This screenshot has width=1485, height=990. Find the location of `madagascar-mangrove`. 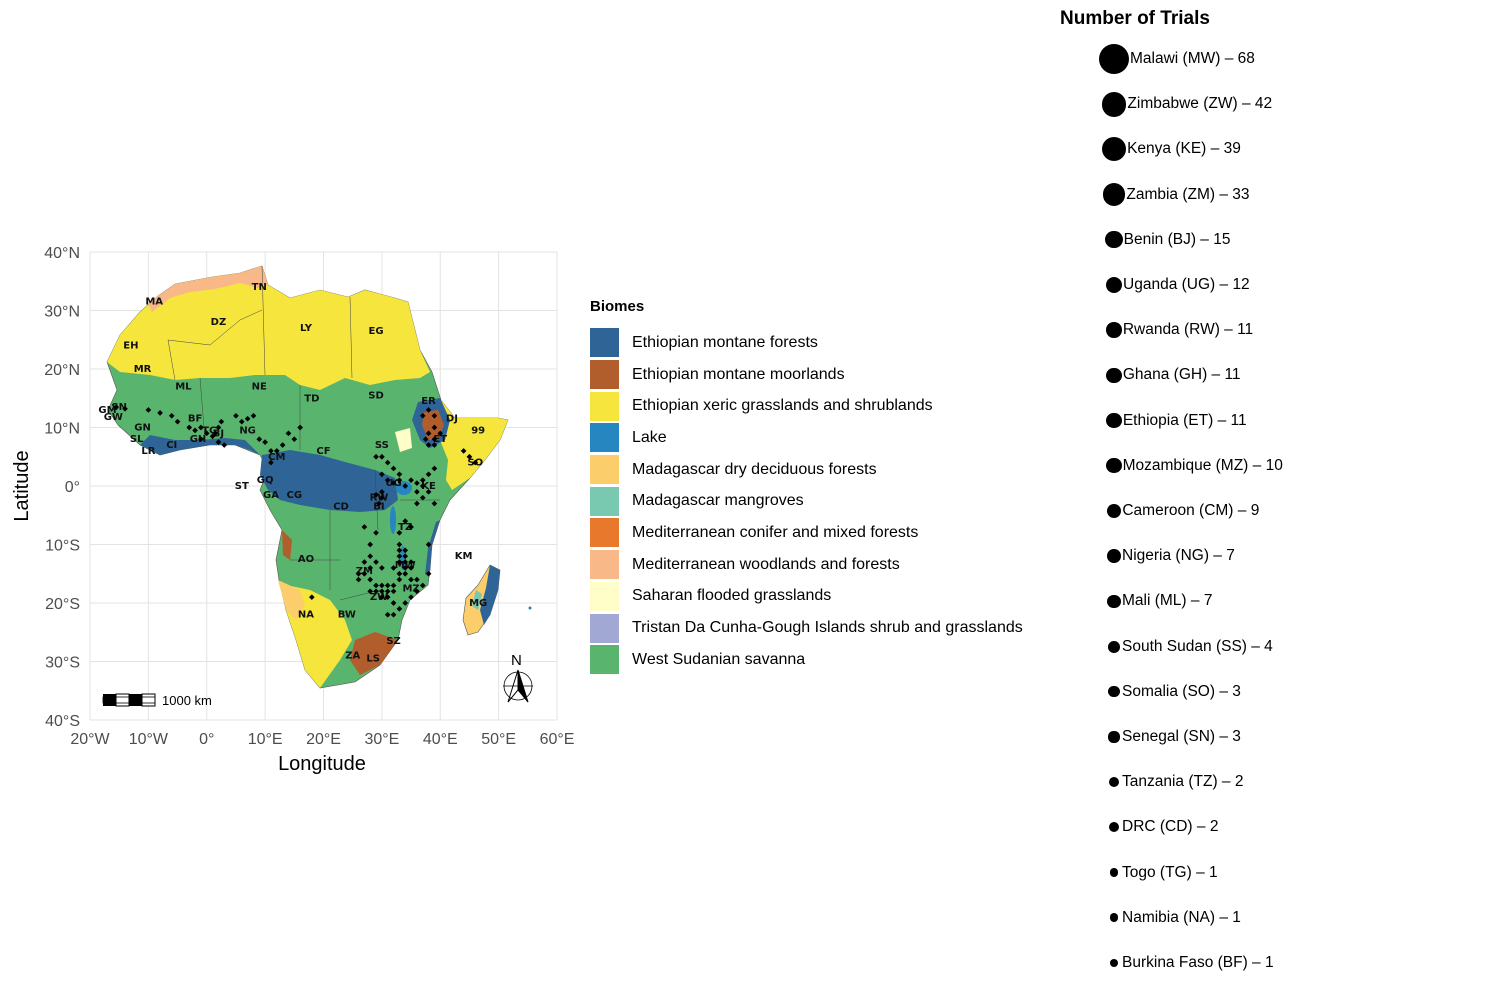

madagascar-mangrove is located at coordinates (477, 600).